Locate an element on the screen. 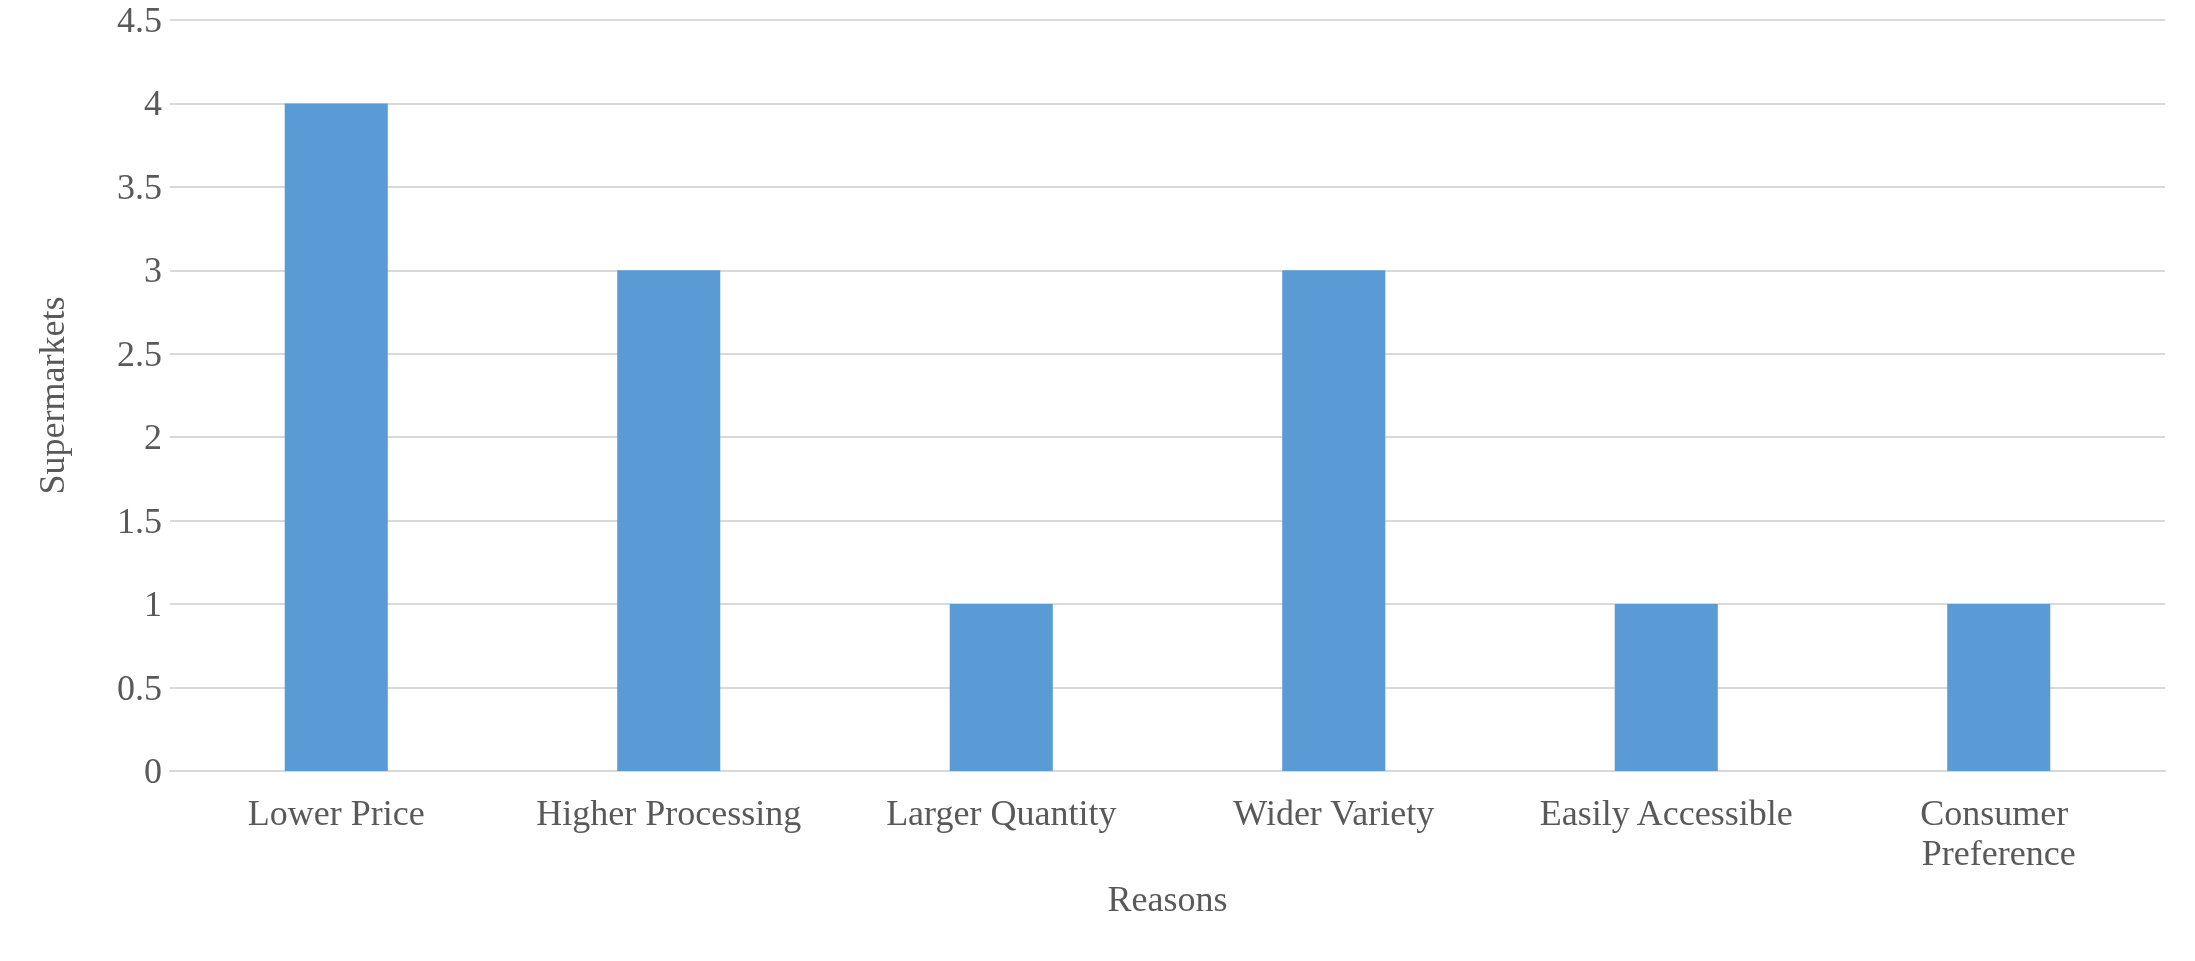 Image resolution: width=2195 pixels, height=961 pixels. y-tick-label: 4 is located at coordinates (153, 103).